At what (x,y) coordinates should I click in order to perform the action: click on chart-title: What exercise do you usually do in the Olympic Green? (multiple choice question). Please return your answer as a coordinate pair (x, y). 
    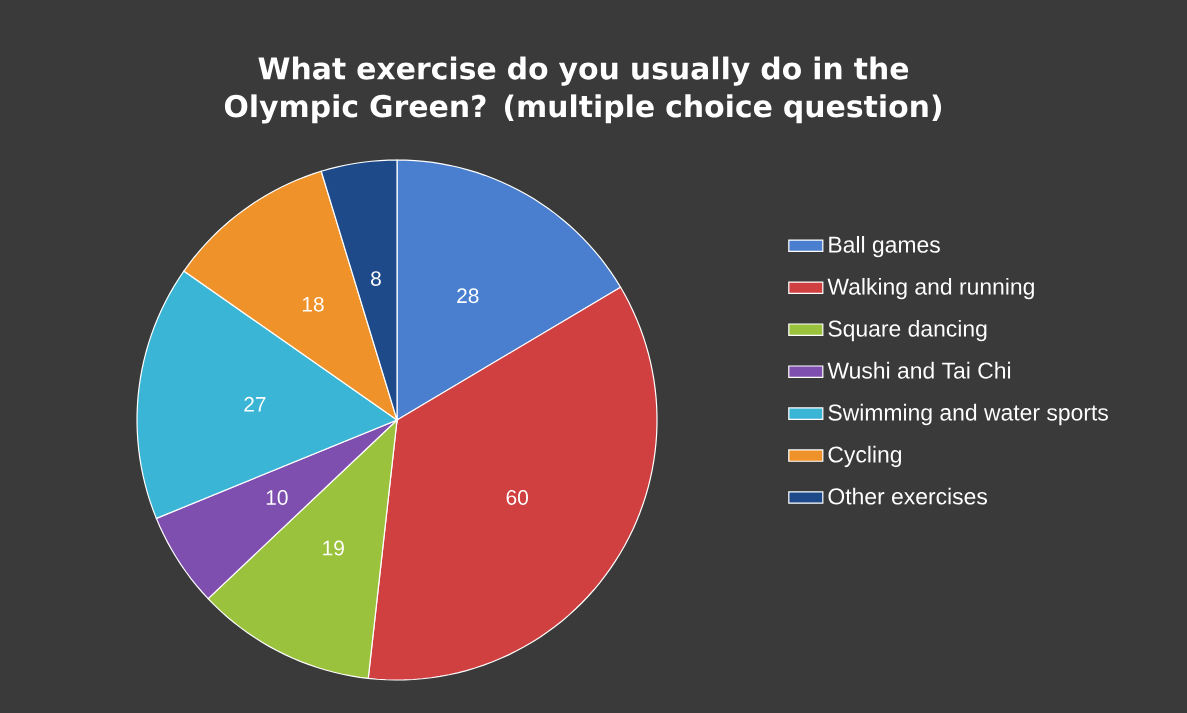
    Looking at the image, I should click on (583, 90).